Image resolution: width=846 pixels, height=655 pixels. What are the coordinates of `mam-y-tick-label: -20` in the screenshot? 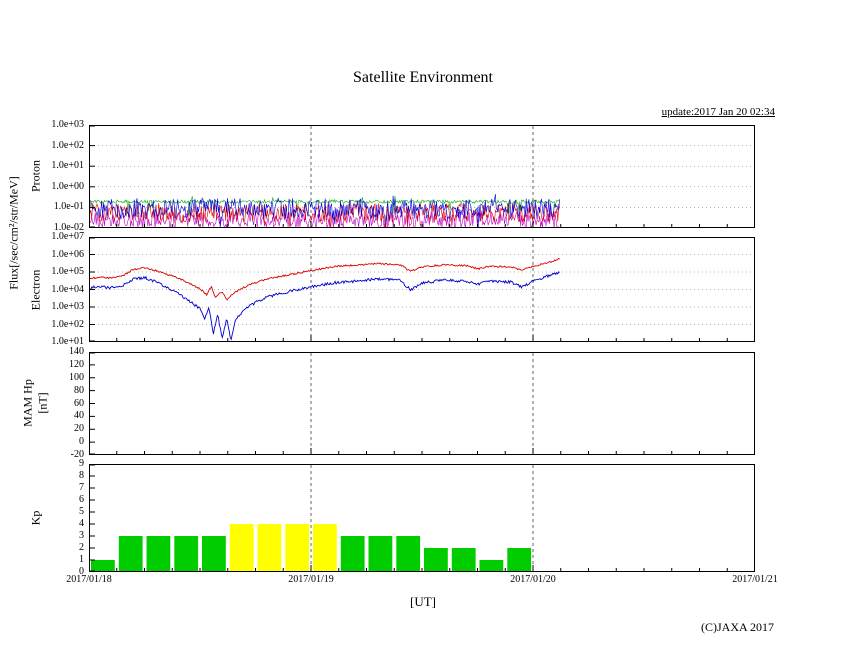 It's located at (77, 454).